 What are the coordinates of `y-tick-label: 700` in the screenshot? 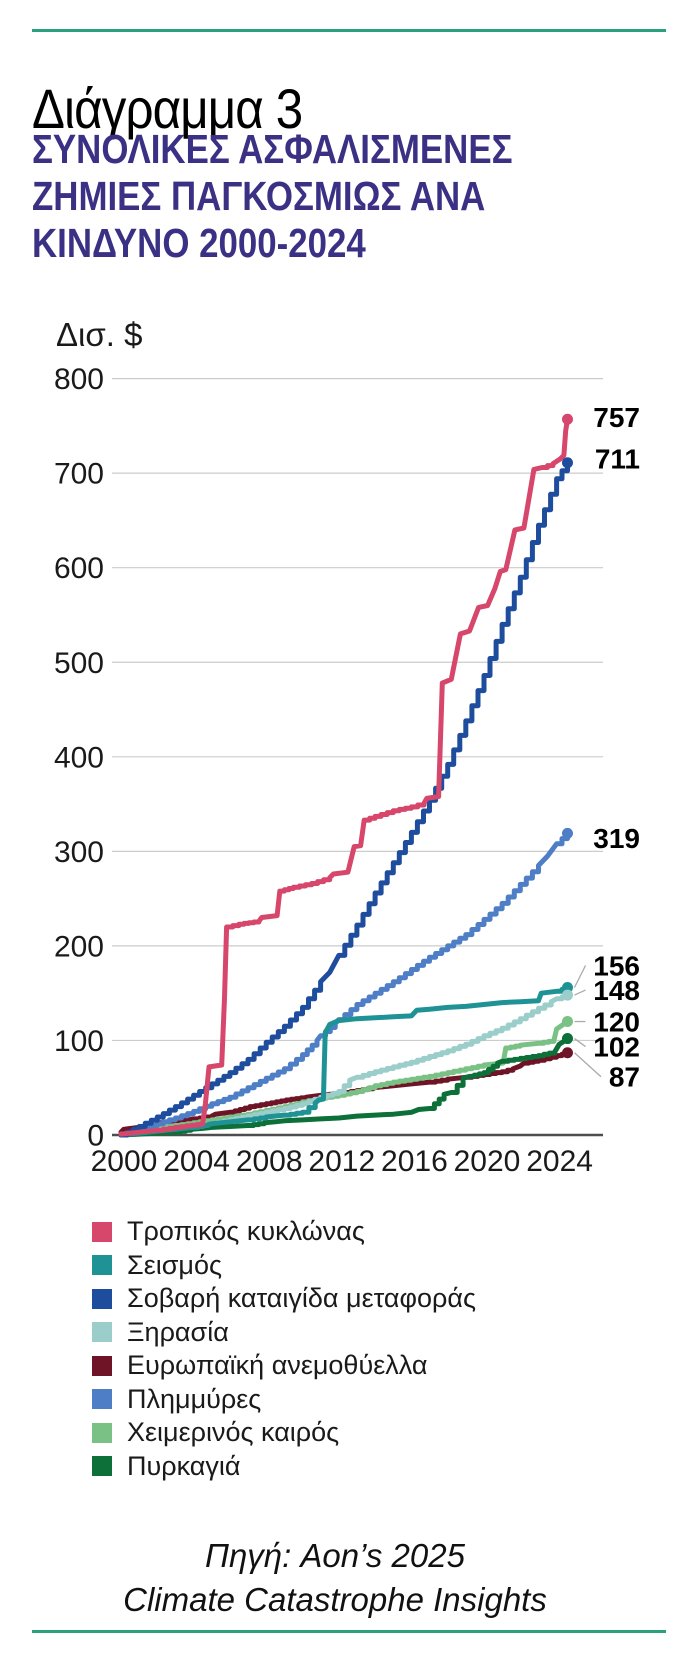 It's located at (79, 474).